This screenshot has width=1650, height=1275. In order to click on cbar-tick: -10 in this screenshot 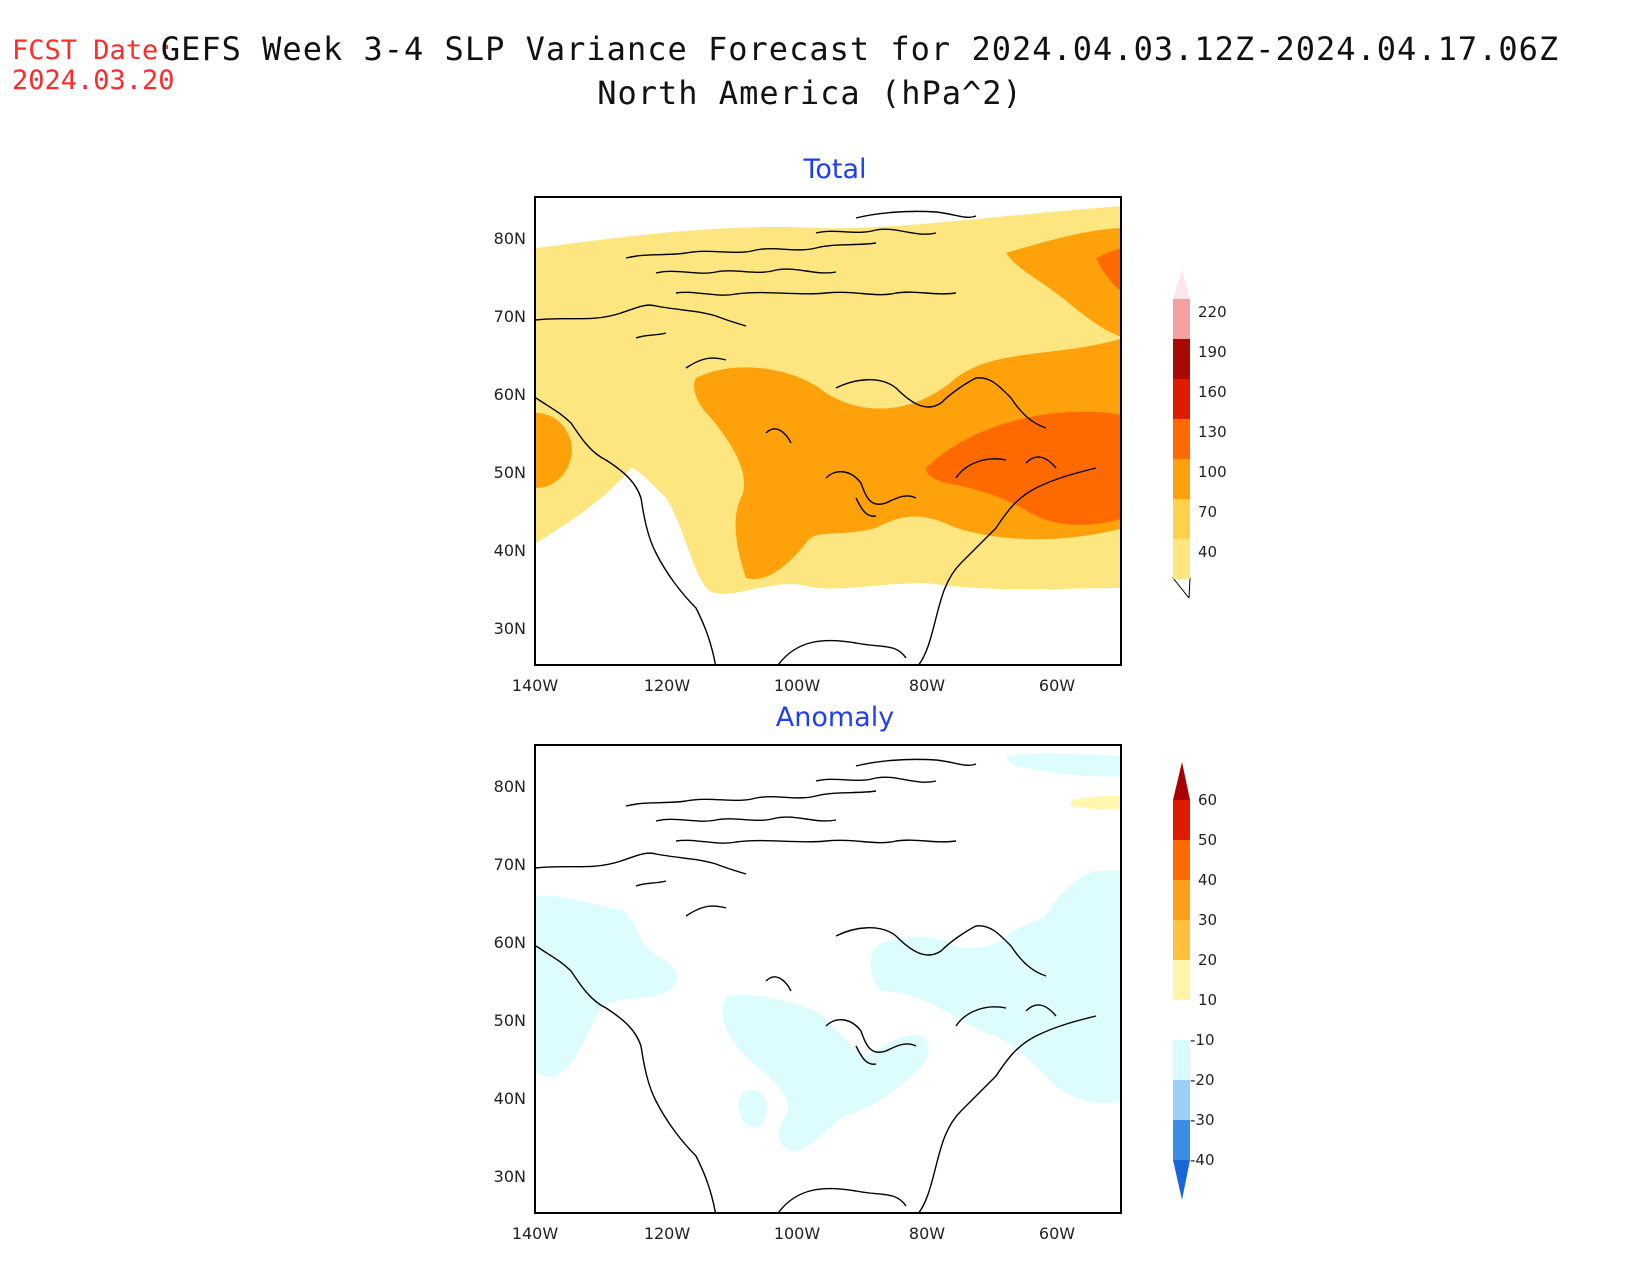, I will do `click(1202, 1040)`.